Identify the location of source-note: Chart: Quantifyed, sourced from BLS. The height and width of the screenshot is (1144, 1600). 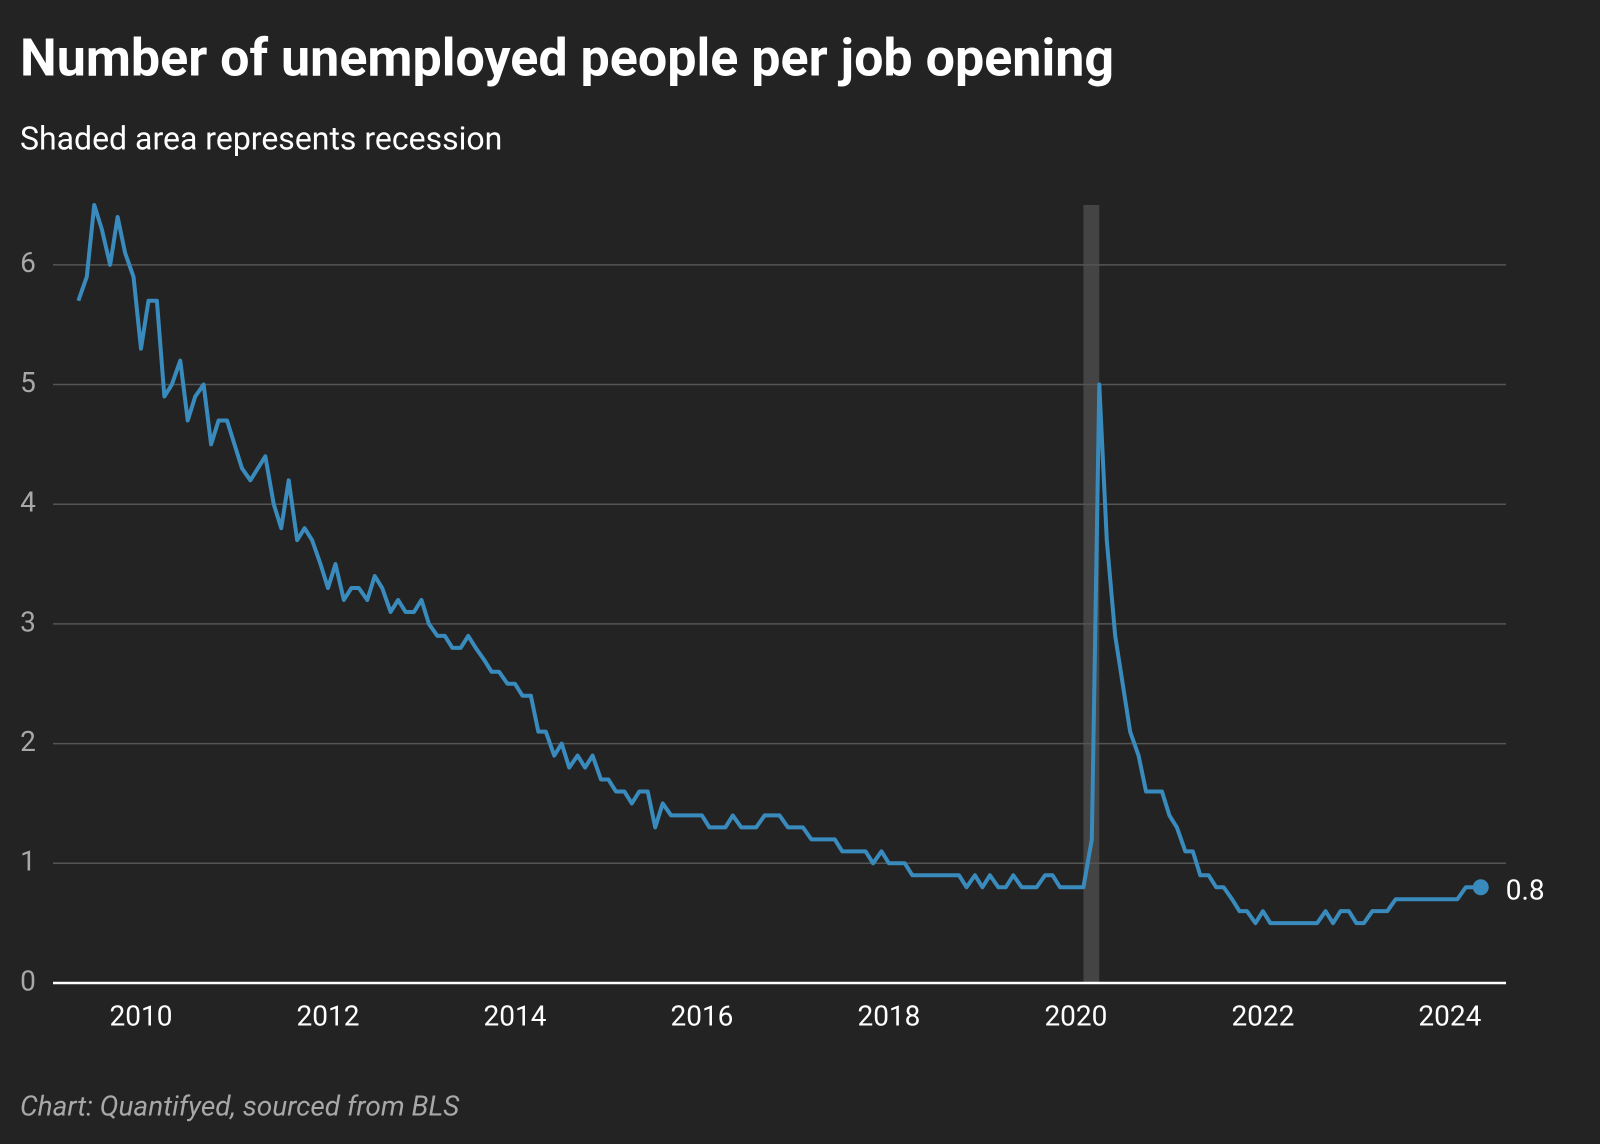
(240, 1105).